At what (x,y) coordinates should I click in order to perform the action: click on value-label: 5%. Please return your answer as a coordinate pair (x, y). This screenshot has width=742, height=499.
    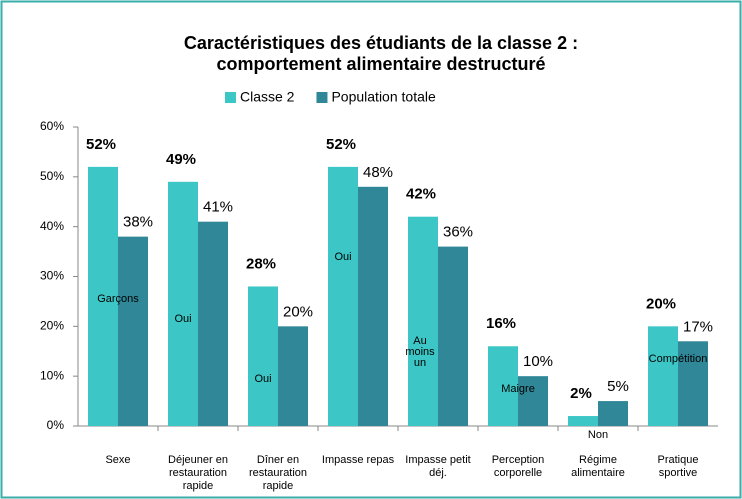
    Looking at the image, I should click on (618, 386).